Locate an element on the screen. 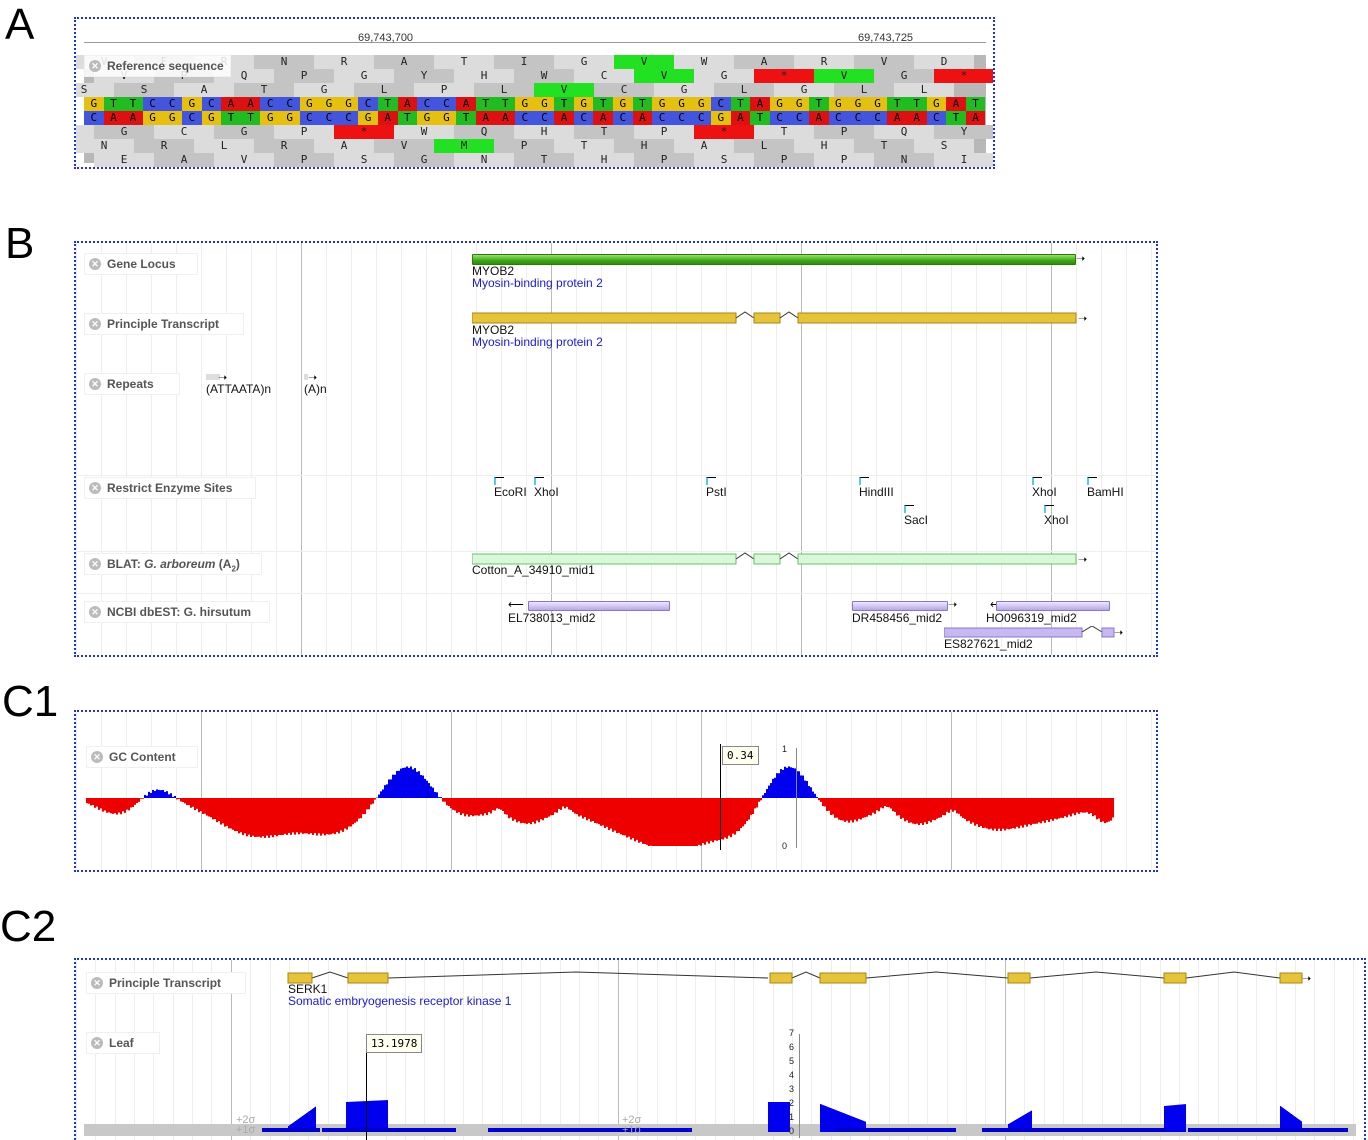 The image size is (1368, 1140). track-label-restriction-sites: ✕ Restrict Enzyme Sites is located at coordinates (170, 488).